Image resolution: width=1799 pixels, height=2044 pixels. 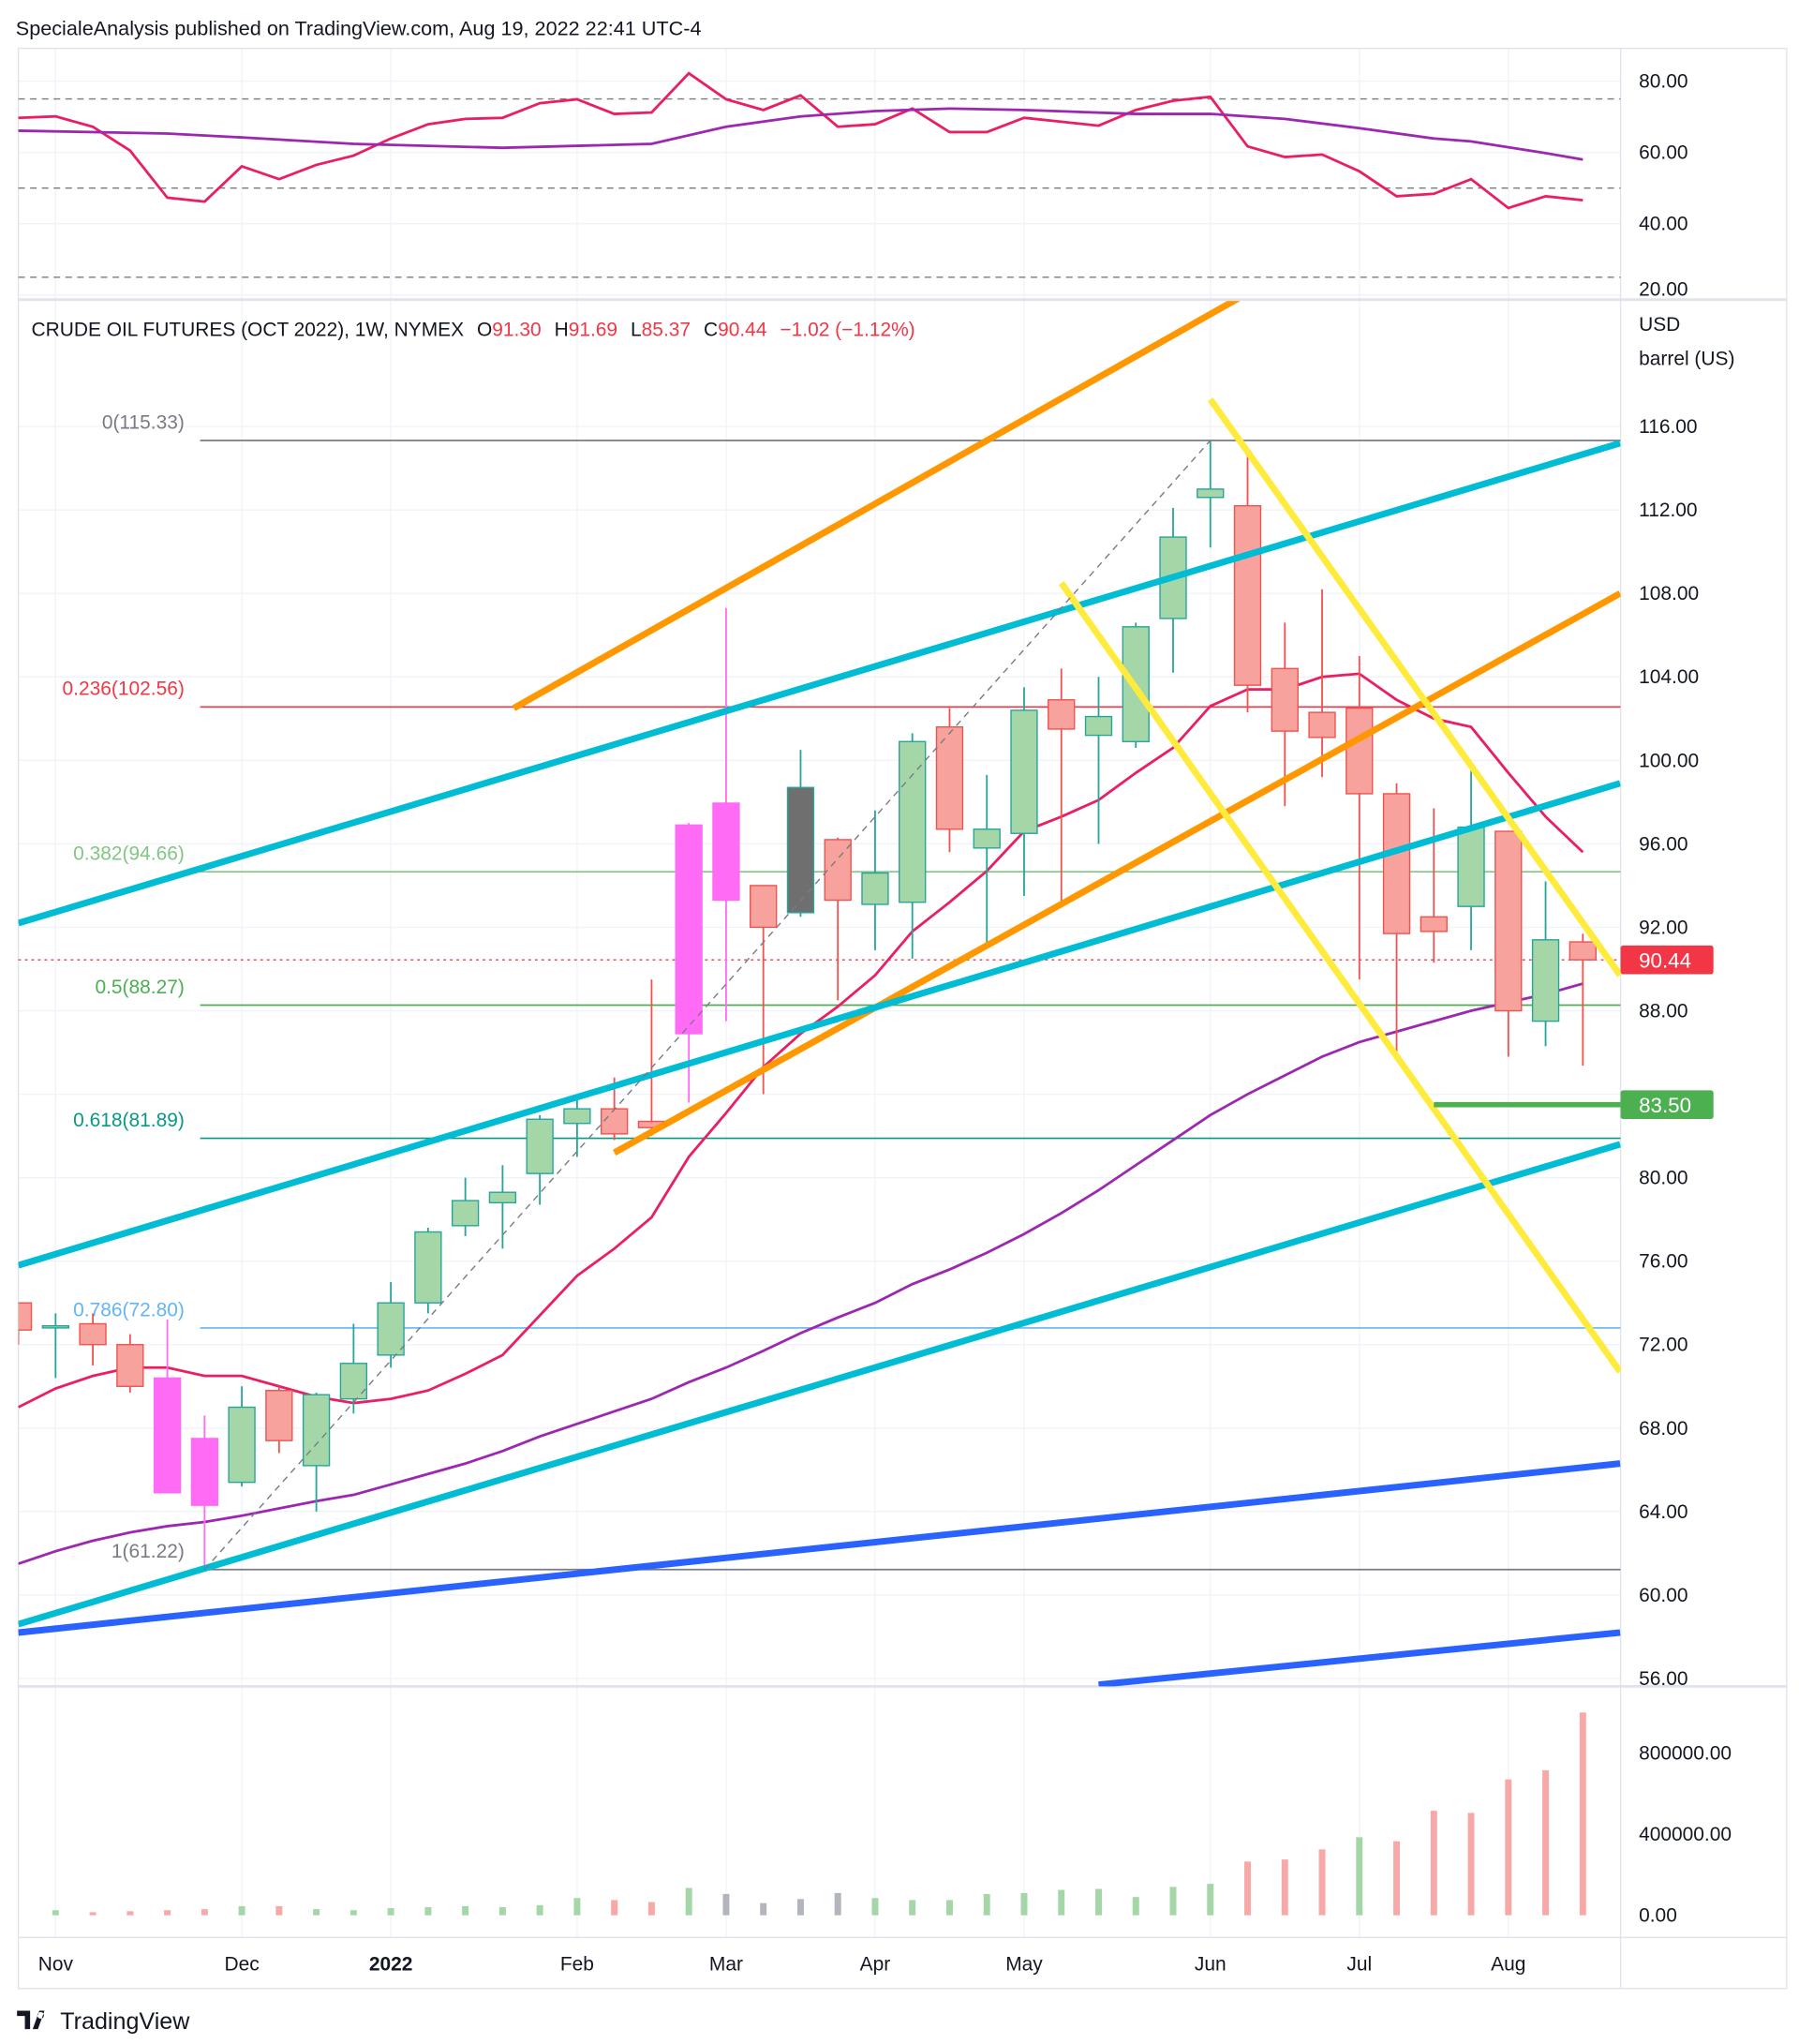 I want to click on time-tick-label: Nov, so click(x=56, y=1964).